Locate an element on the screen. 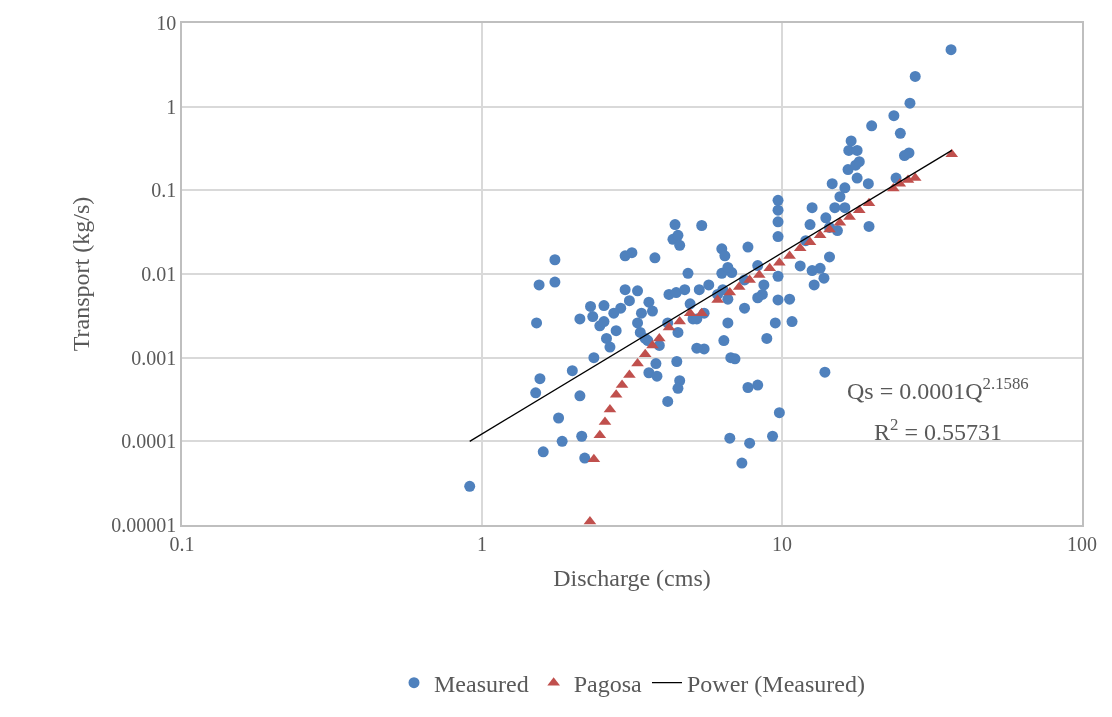  x-tick-label: 100 is located at coordinates (1082, 543).